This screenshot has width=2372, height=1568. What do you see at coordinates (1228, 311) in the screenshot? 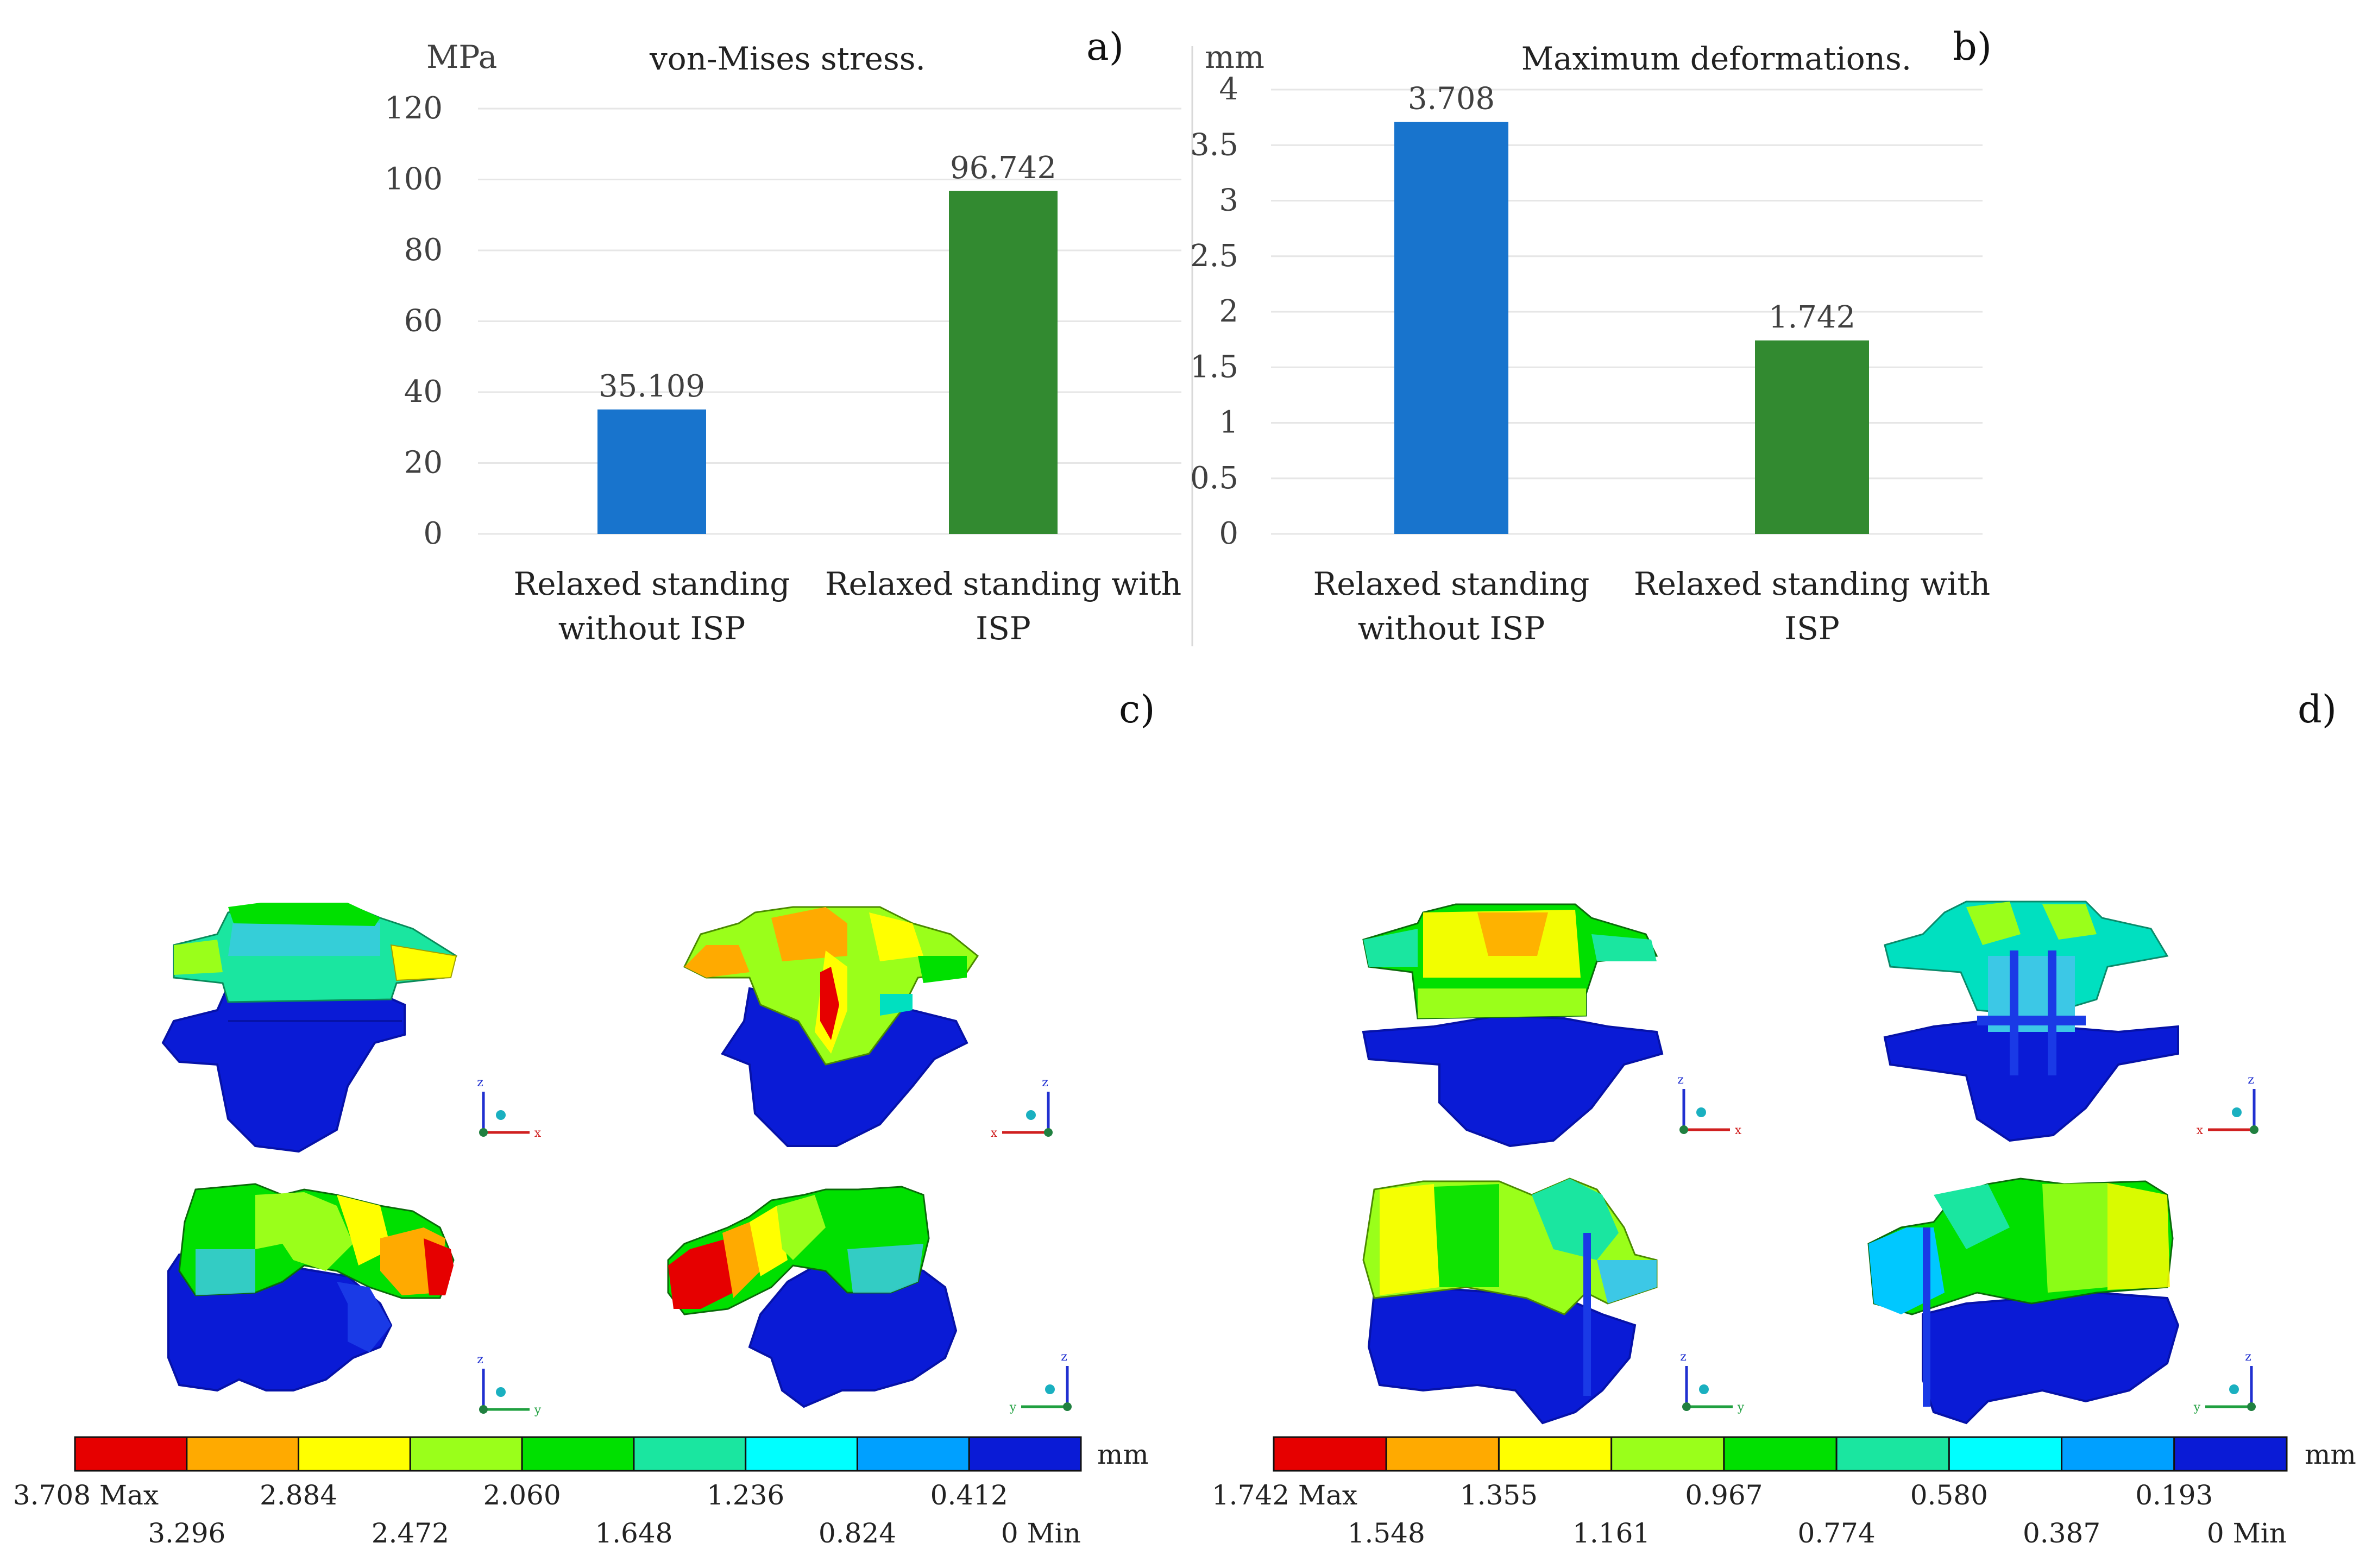
I see `y-tick-label: 2` at bounding box center [1228, 311].